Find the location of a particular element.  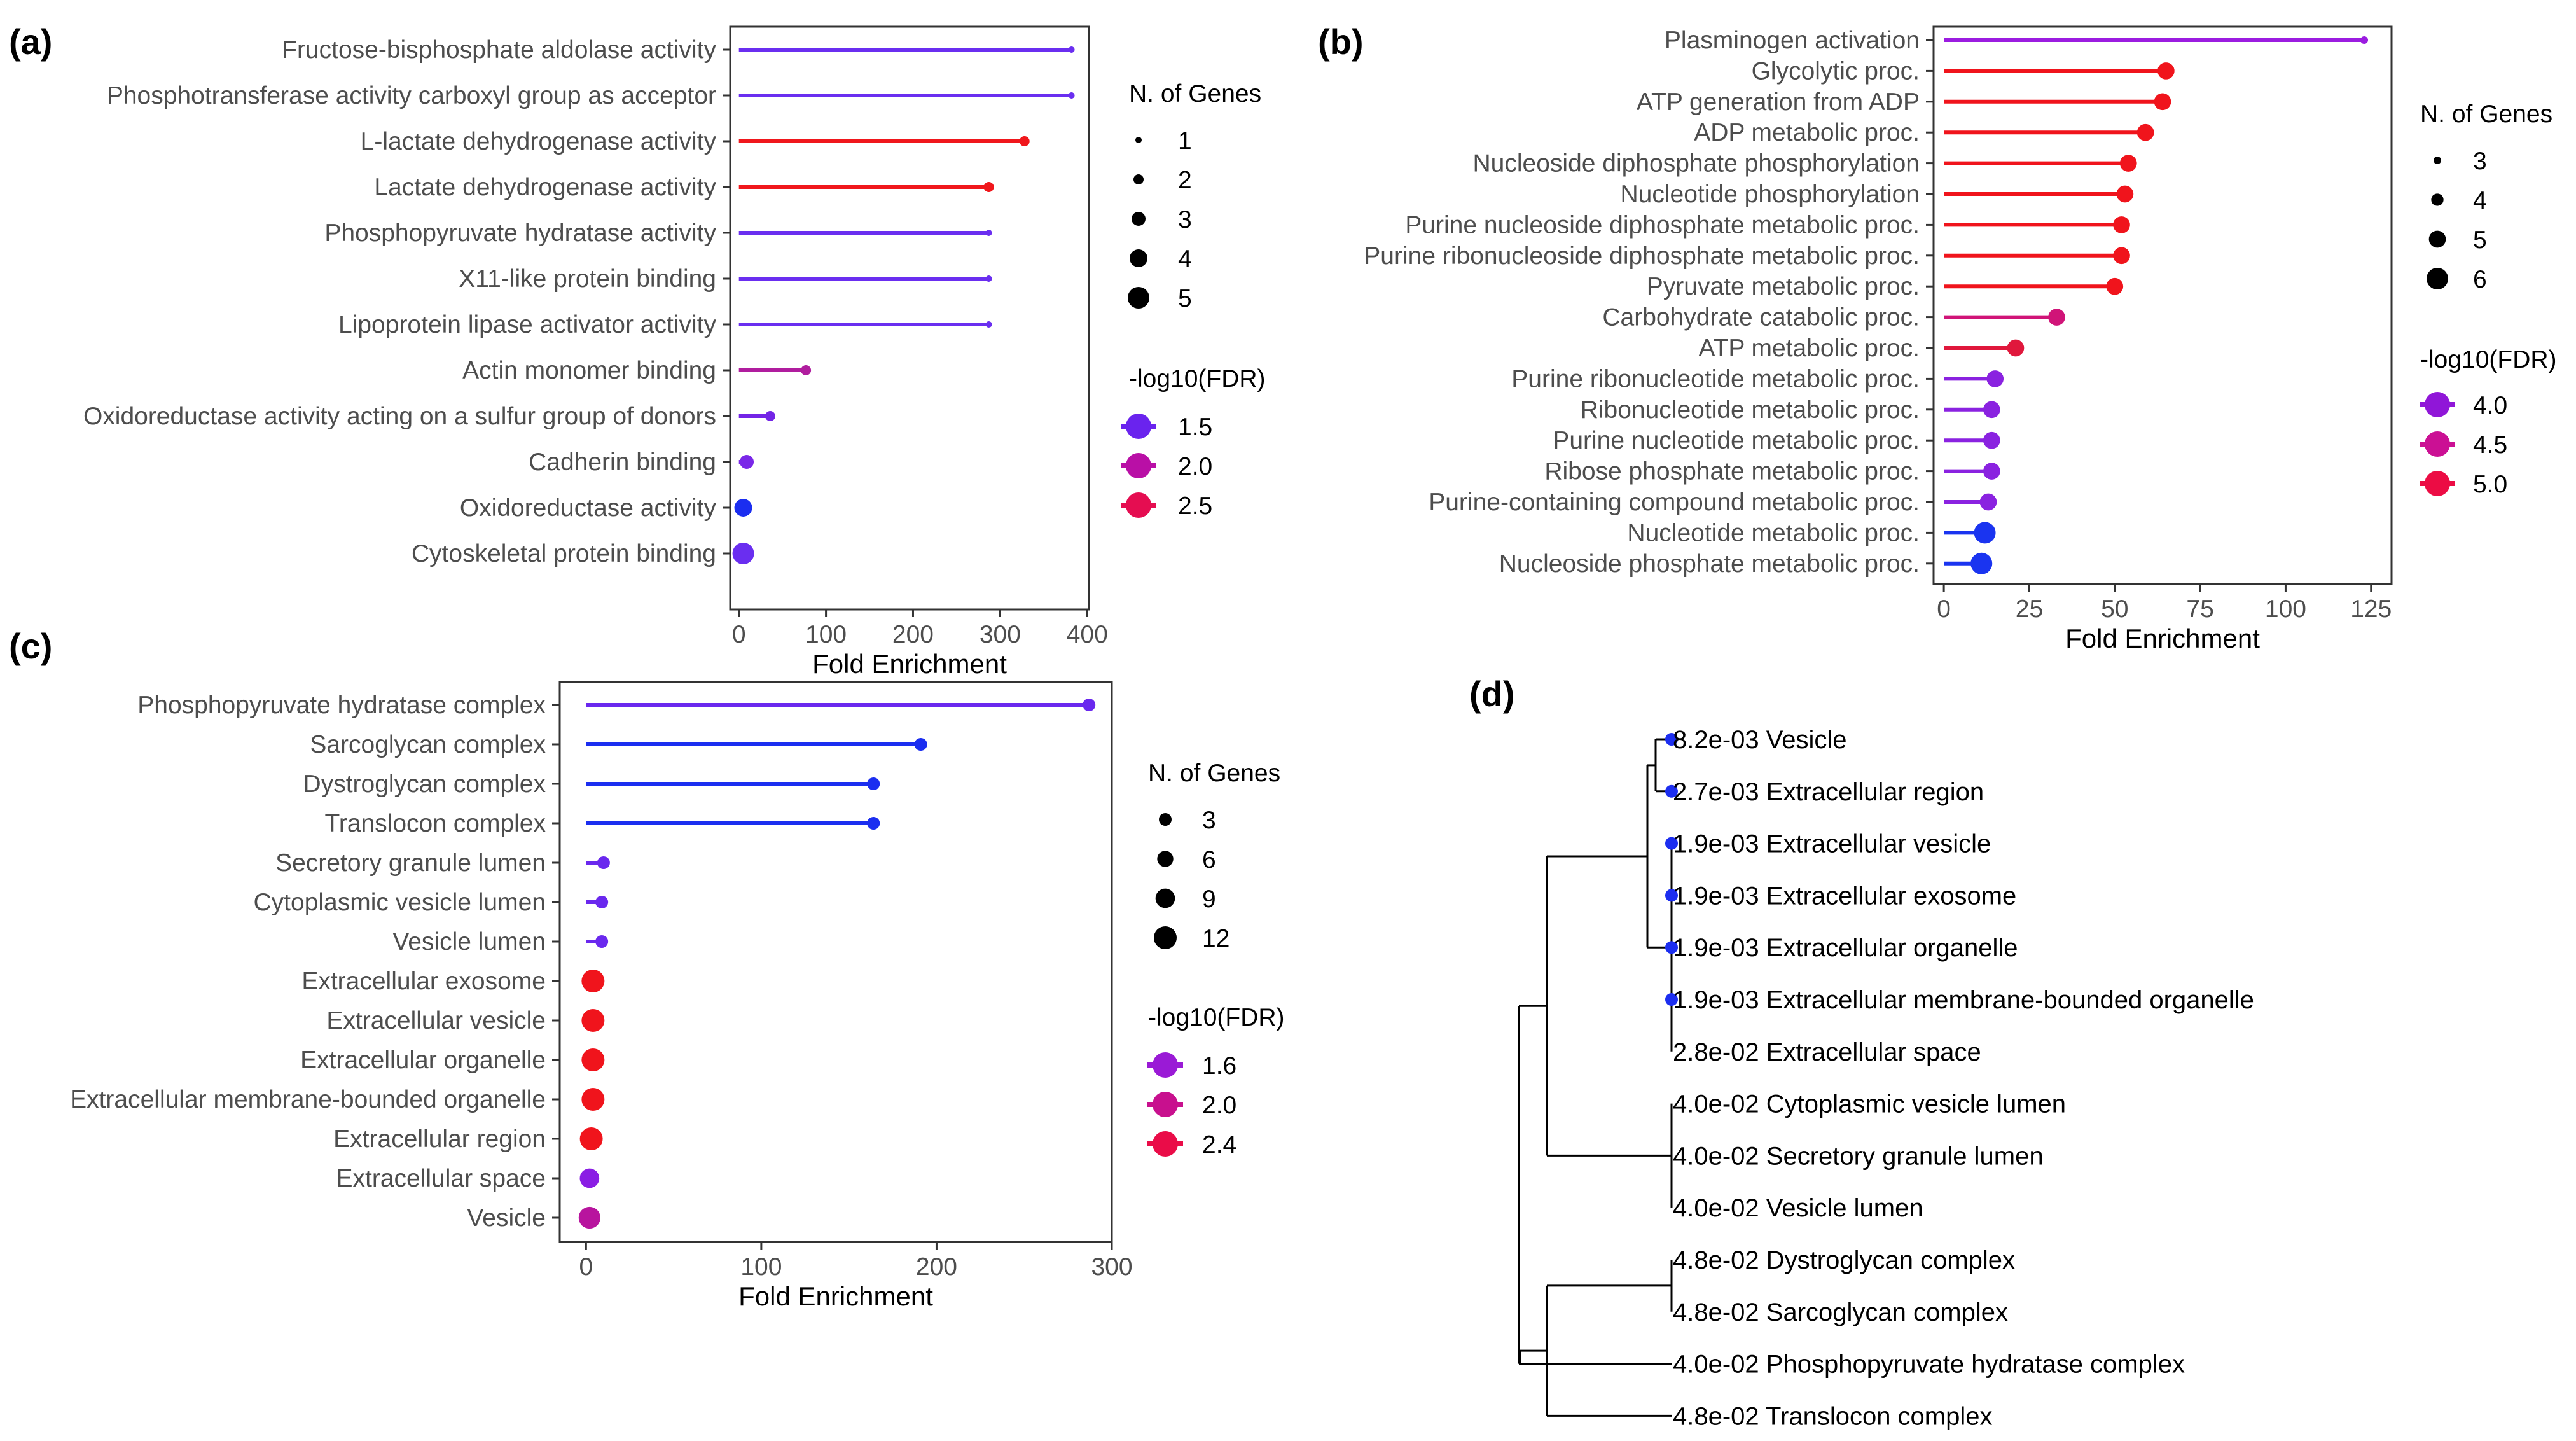

x-tick-label: 0 is located at coordinates (739, 634).